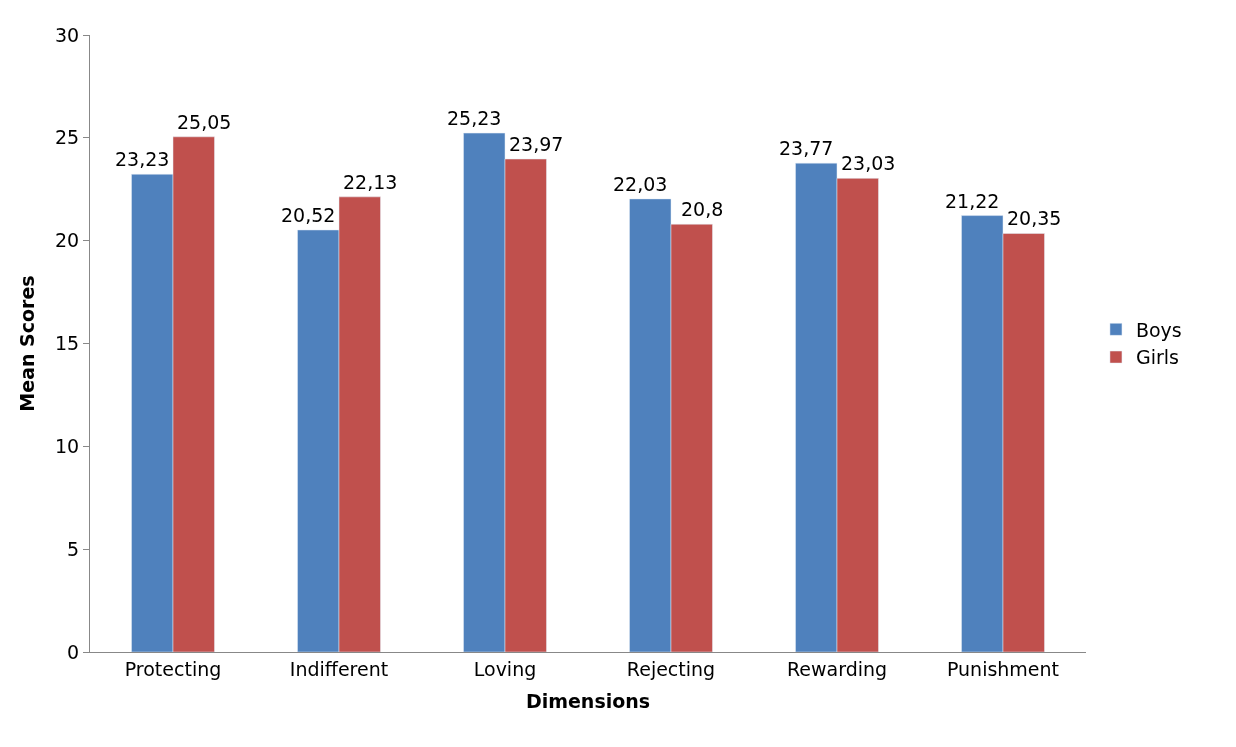 This screenshot has height=747, width=1236. I want to click on data-label: 23,23, so click(142, 159).